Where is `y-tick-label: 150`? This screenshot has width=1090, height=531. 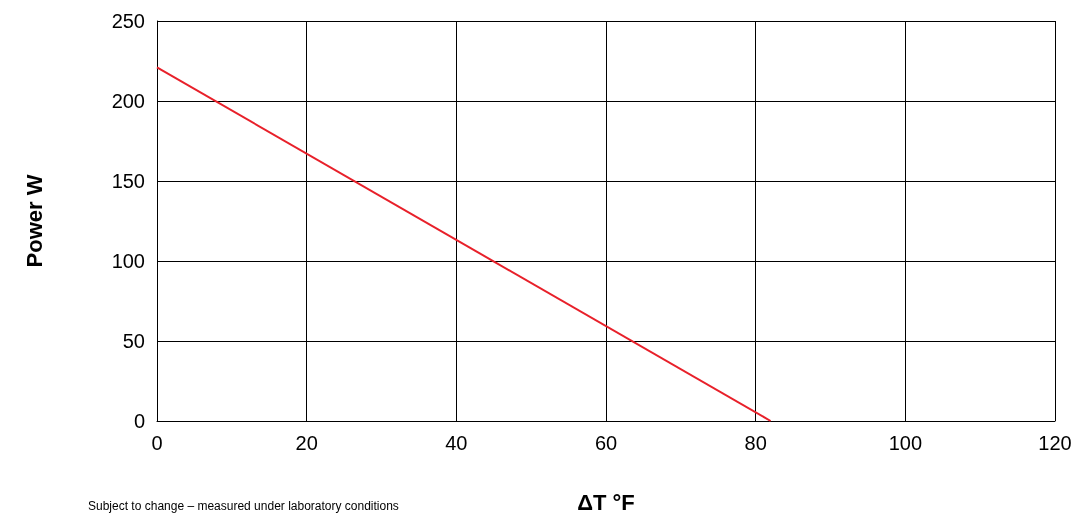 y-tick-label: 150 is located at coordinates (128, 181).